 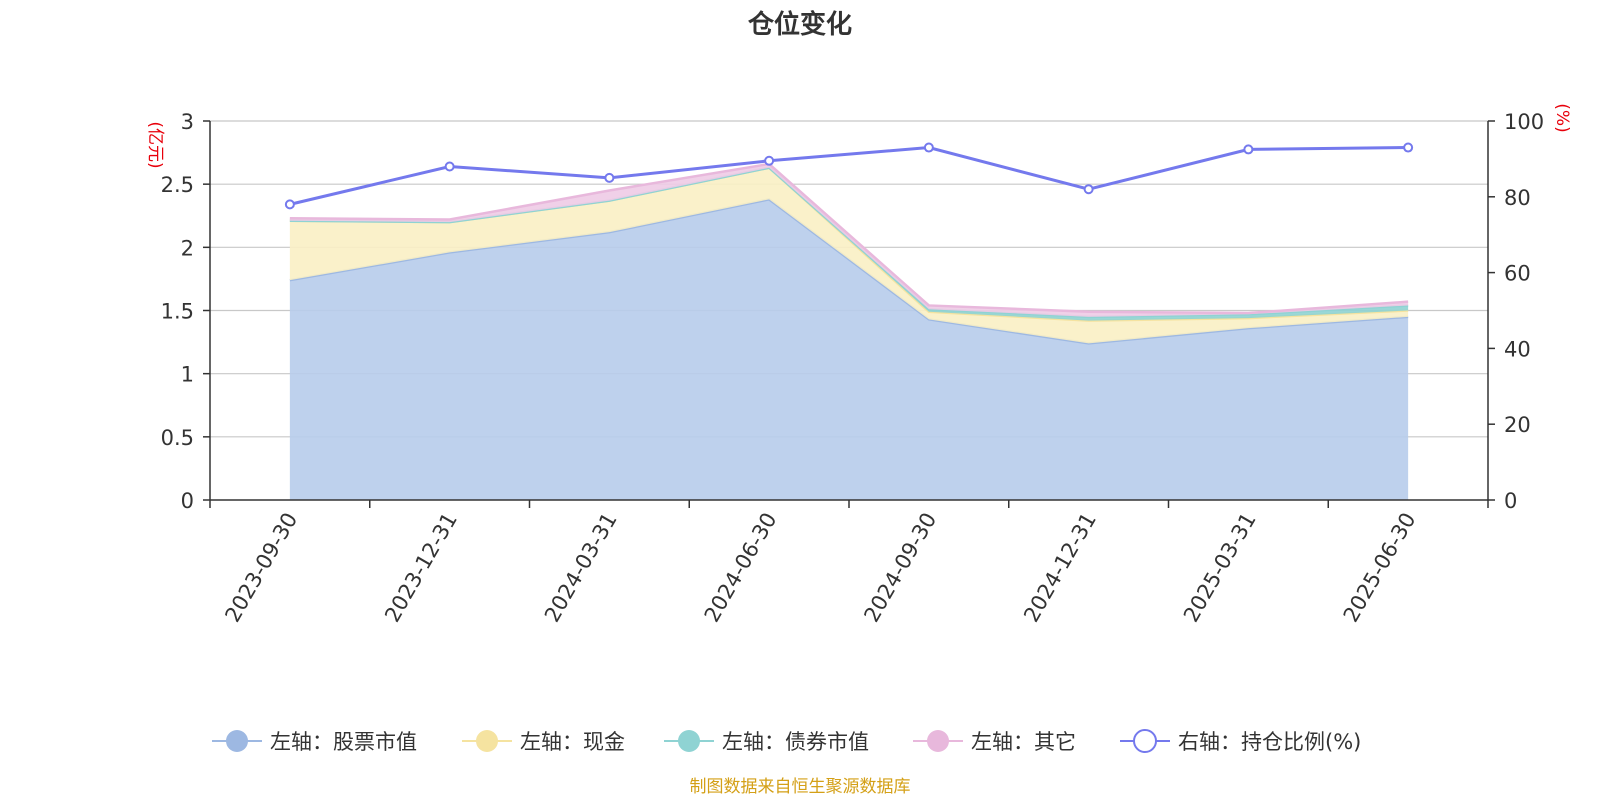 I want to click on right-tick-label: 40, so click(x=1517, y=349).